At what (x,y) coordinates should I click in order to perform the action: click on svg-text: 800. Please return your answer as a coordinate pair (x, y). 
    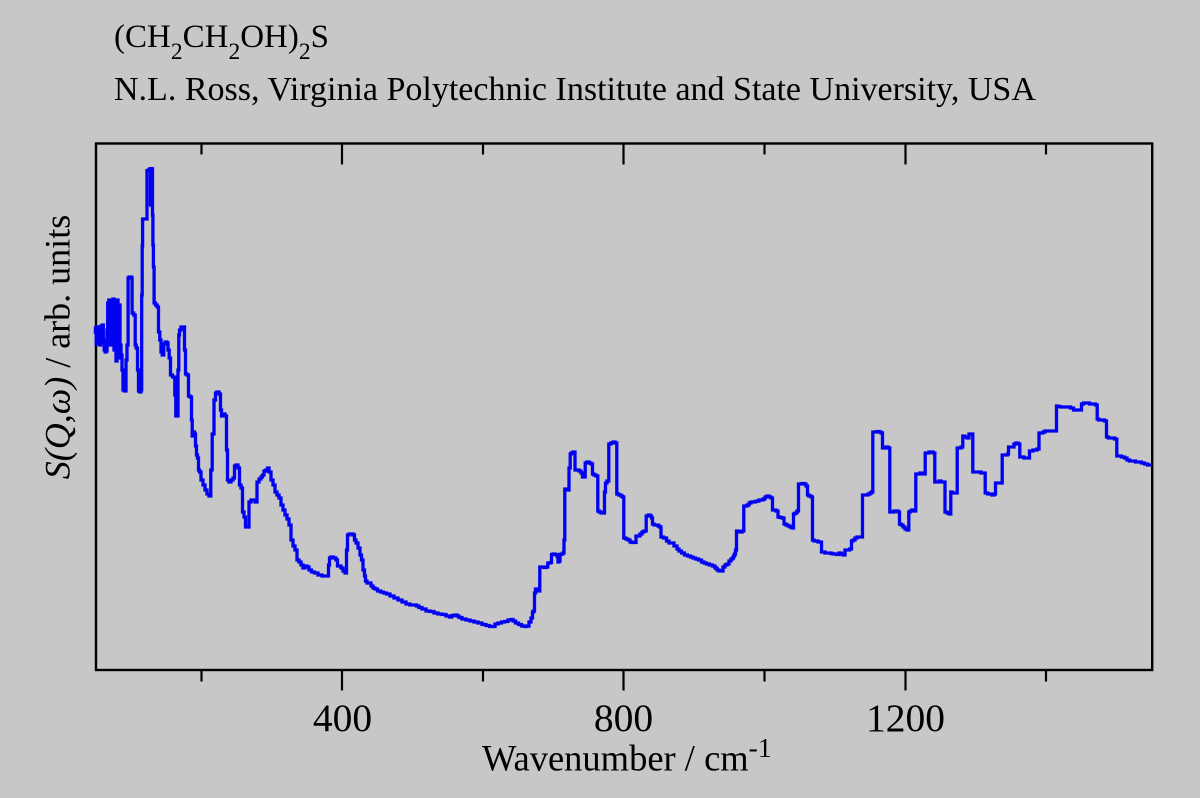
    Looking at the image, I should click on (623, 718).